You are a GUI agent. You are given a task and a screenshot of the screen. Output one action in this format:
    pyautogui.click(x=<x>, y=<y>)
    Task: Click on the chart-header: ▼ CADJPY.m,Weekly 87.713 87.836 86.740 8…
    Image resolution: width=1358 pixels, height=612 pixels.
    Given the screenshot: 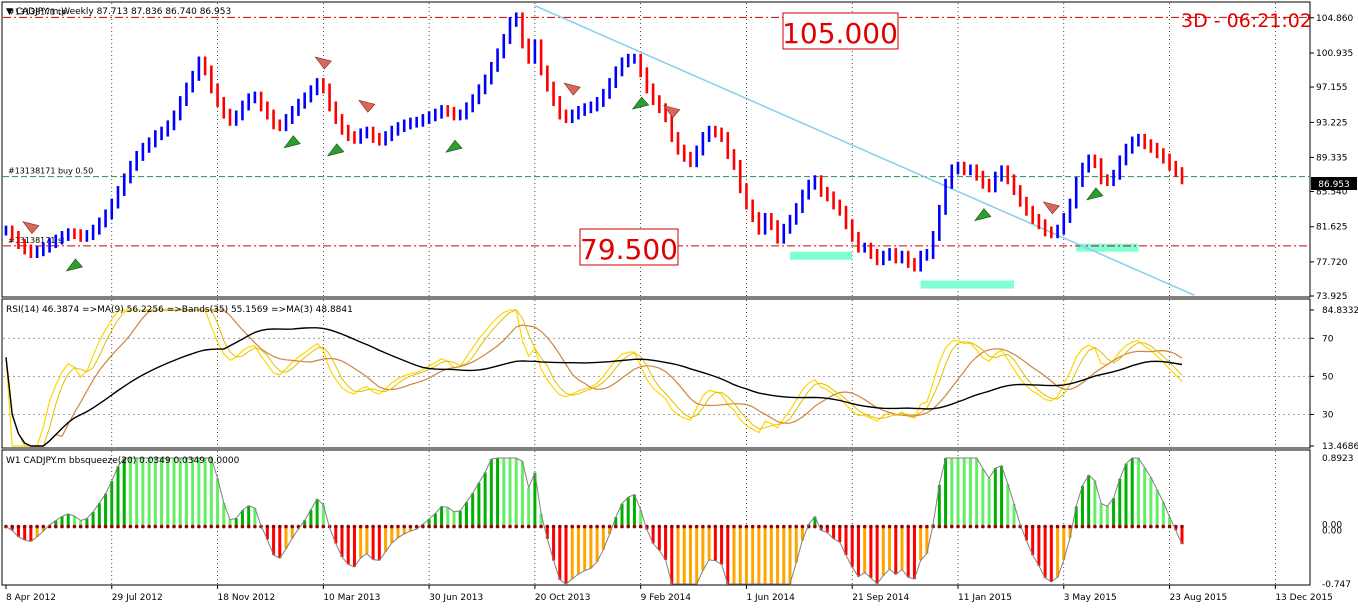 What is the action you would take?
    pyautogui.click(x=118, y=12)
    